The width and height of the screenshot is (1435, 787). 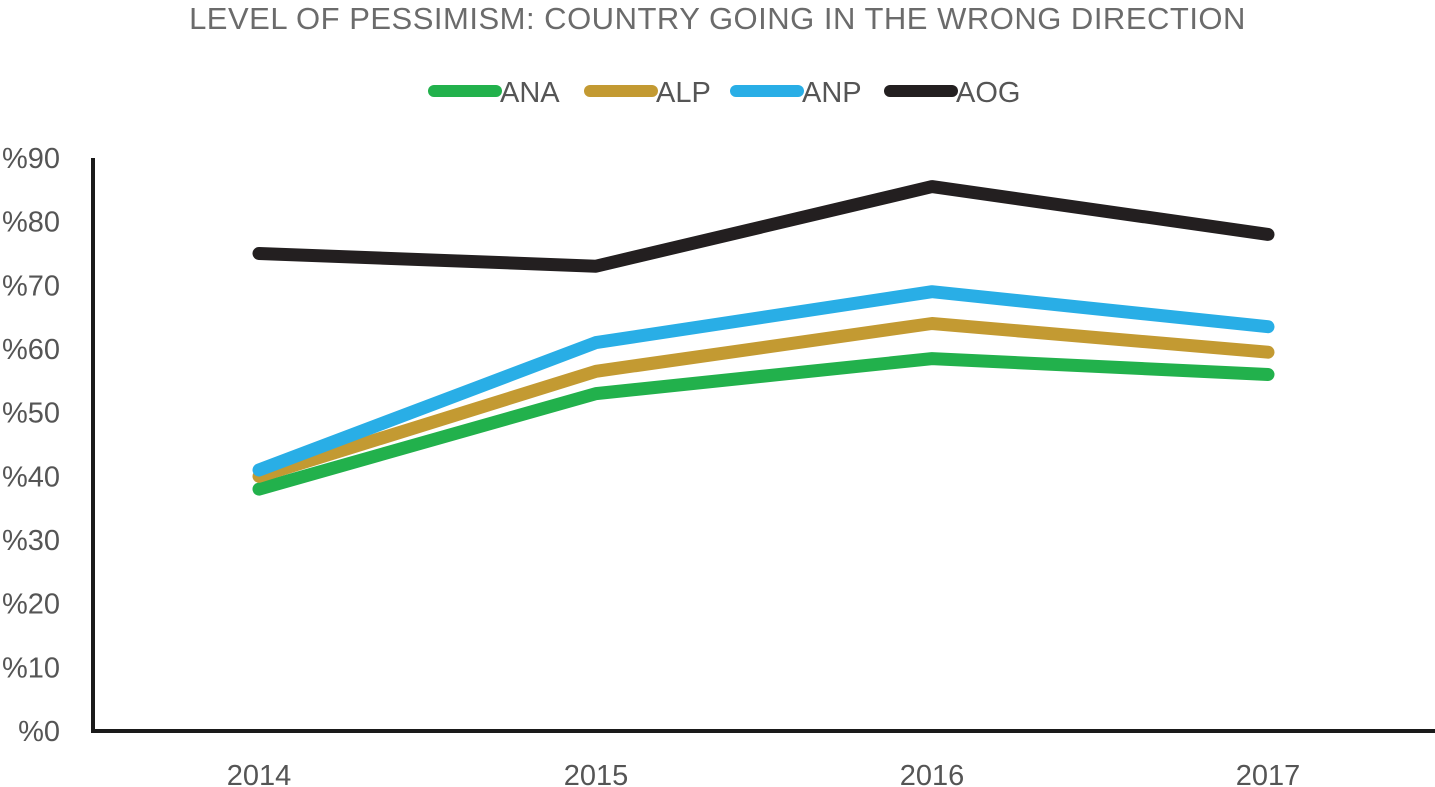 I want to click on series-line-aog, so click(x=763, y=226).